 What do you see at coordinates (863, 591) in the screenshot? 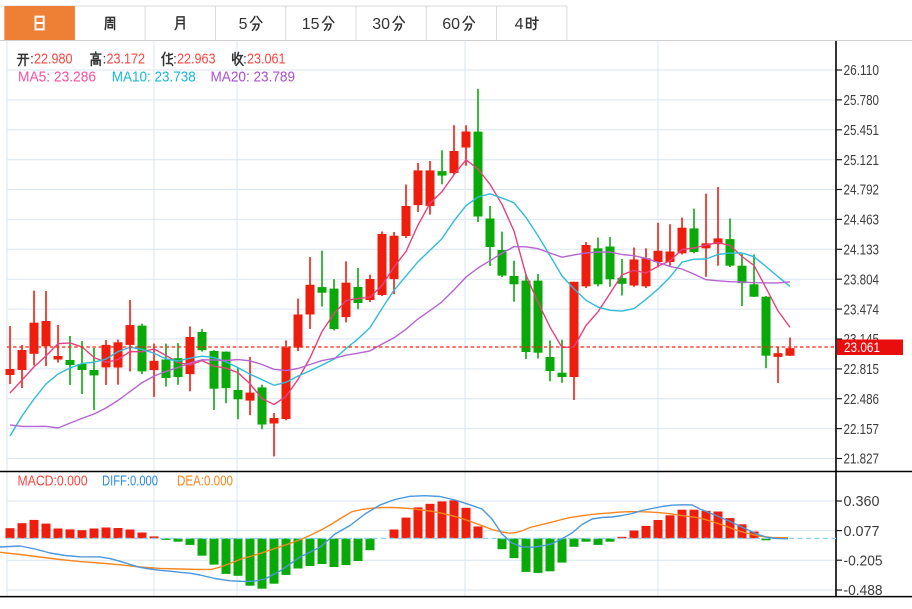
I see `svg-text: -0.488` at bounding box center [863, 591].